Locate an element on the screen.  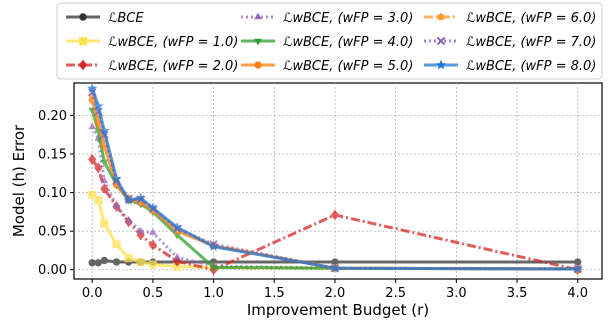
legend-item: ℒwBCE, (wFP = 6.0) is located at coordinates (510, 18).